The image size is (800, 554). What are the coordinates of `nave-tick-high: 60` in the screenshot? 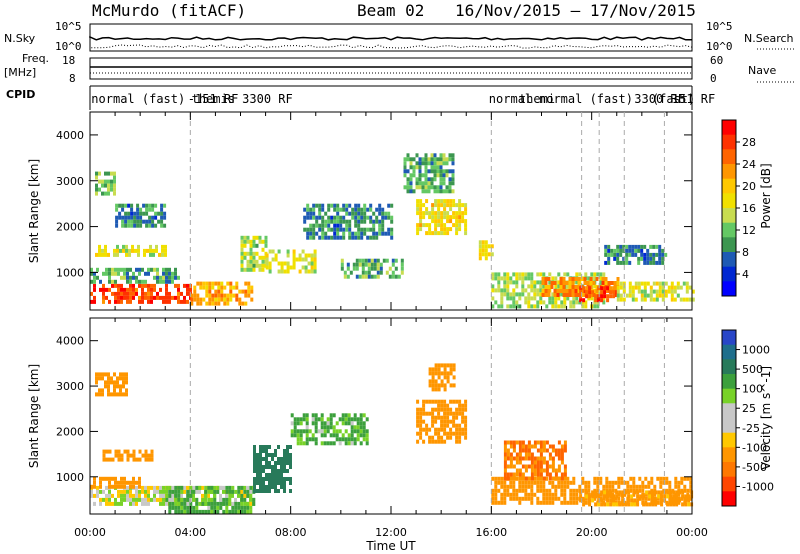 It's located at (716, 60).